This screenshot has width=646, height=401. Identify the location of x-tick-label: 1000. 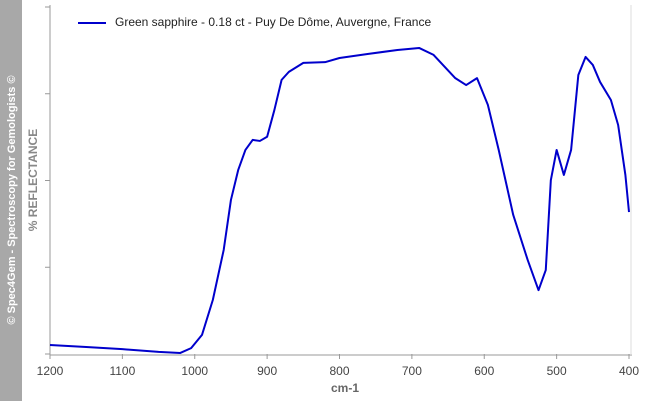
(194, 371).